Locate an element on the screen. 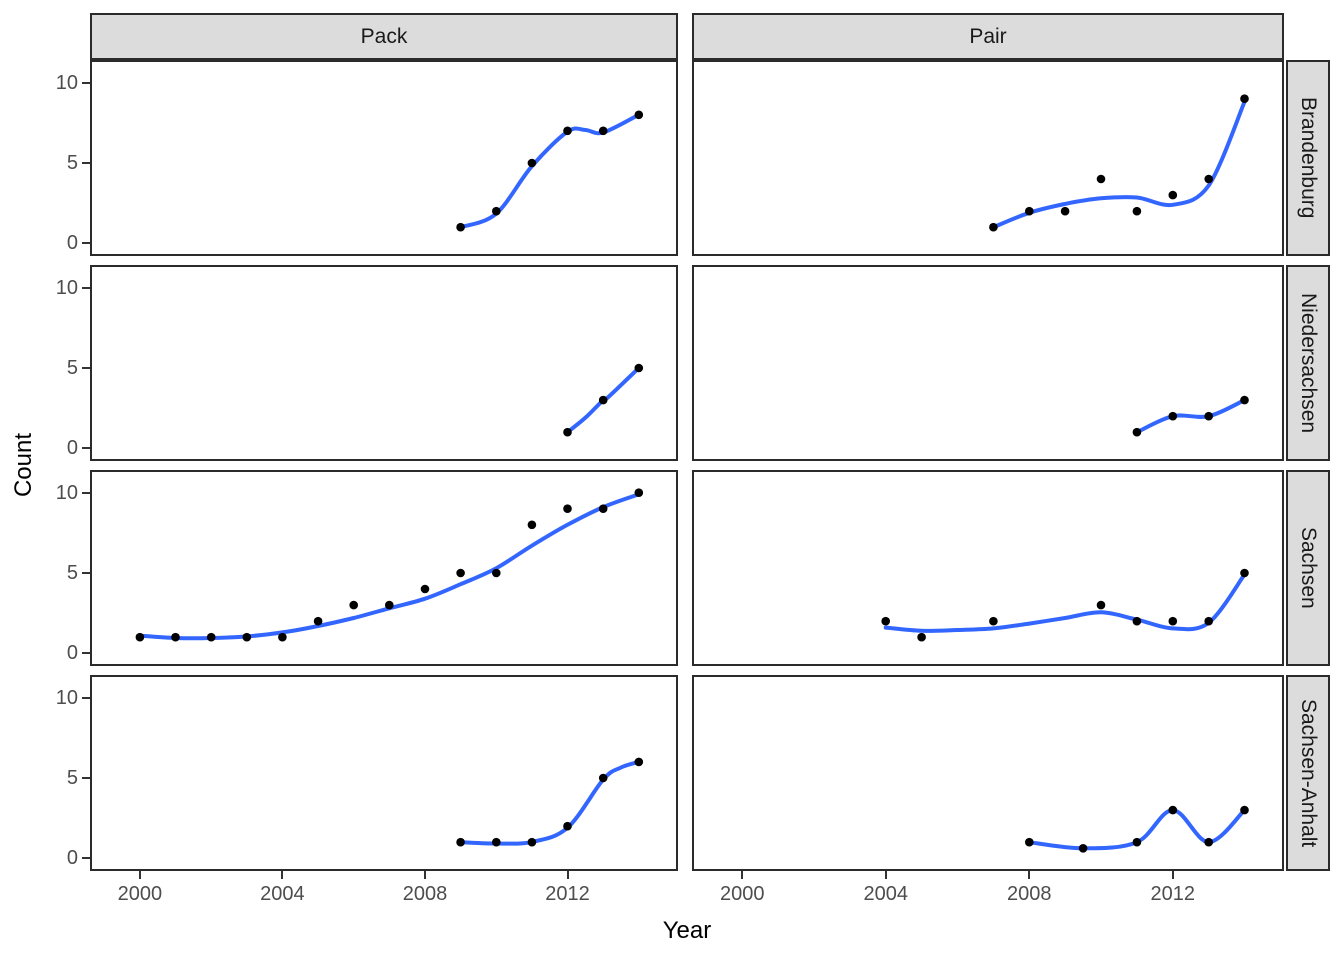  facet-row-strip: Sachsen-Anhalt is located at coordinates (1308, 773).